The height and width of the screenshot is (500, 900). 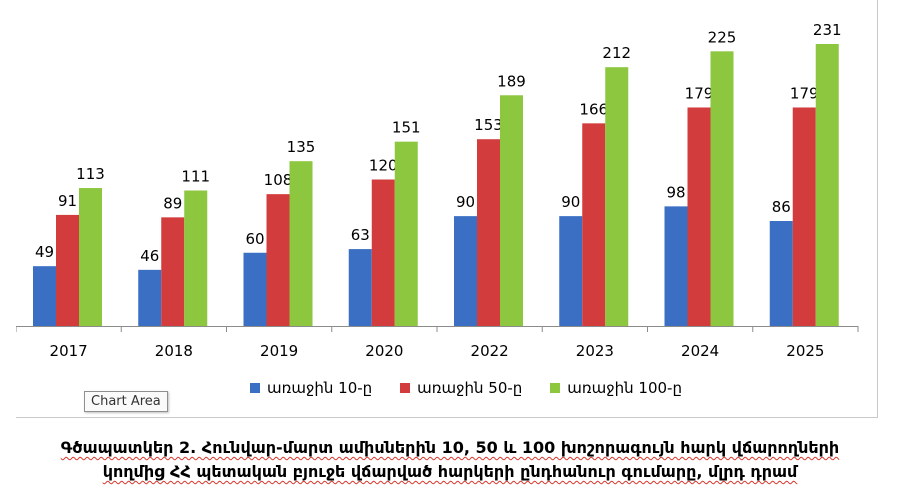 What do you see at coordinates (174, 351) in the screenshot?
I see `x-tick-label-2018: 2018` at bounding box center [174, 351].